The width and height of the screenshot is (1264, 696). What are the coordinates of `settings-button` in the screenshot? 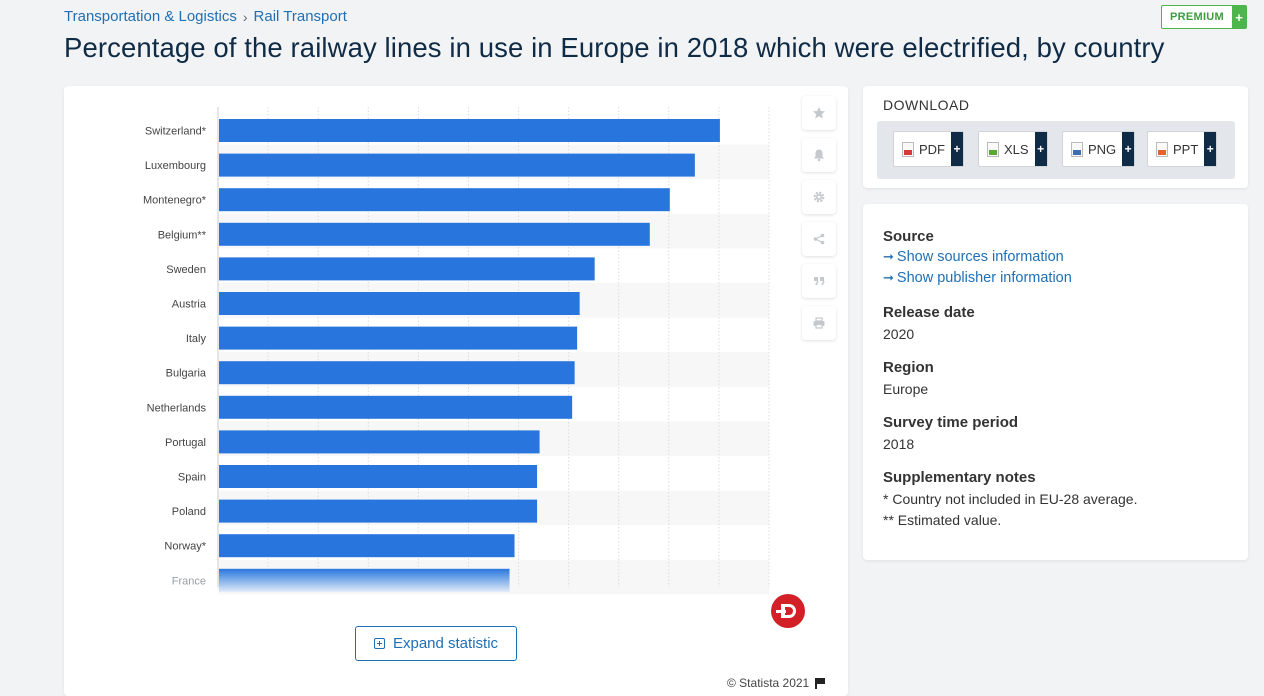 It's located at (819, 197).